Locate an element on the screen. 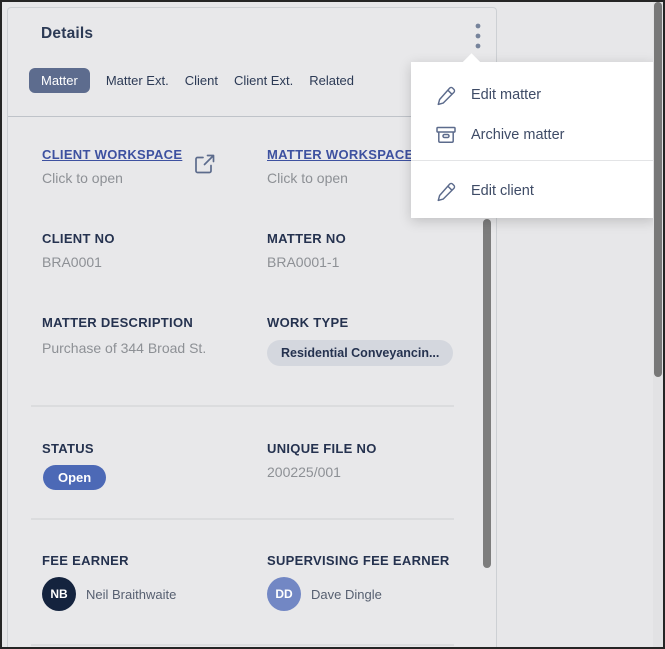 The height and width of the screenshot is (649, 665). panel-scrollbar-thumb is located at coordinates (487, 393).